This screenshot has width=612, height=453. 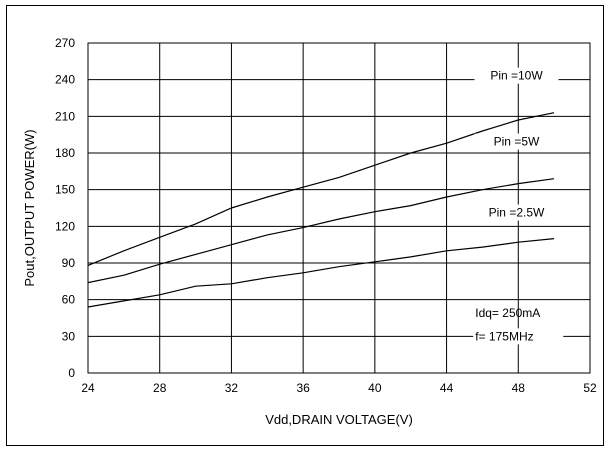 What do you see at coordinates (519, 388) in the screenshot?
I see `x-tick-label: 48` at bounding box center [519, 388].